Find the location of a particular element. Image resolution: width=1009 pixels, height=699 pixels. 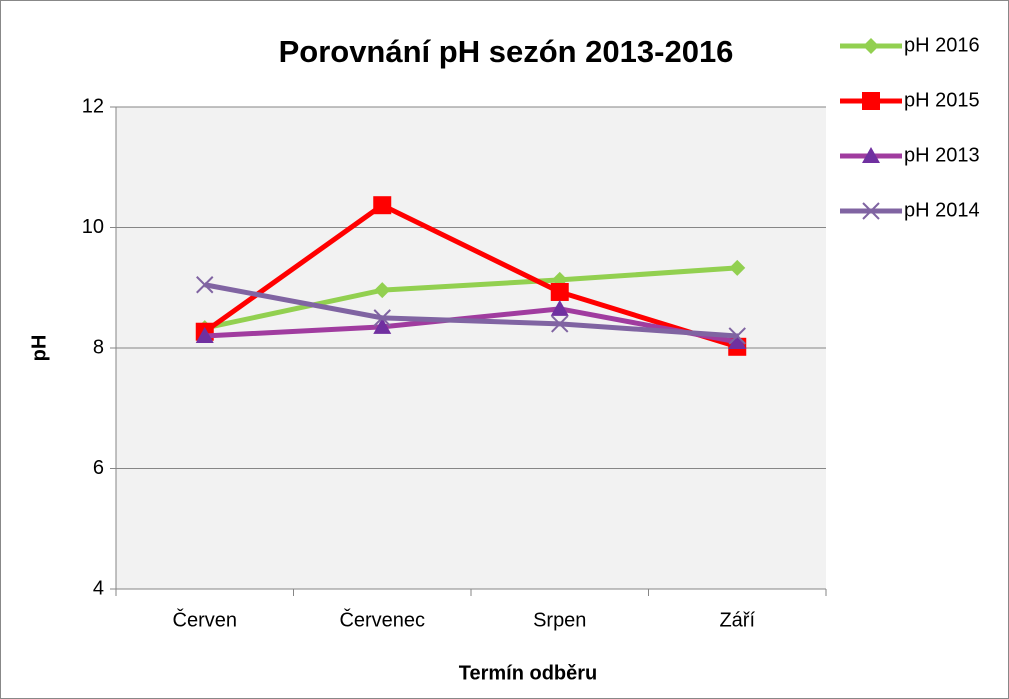

x-axis-title: Termín odběru is located at coordinates (528, 673).